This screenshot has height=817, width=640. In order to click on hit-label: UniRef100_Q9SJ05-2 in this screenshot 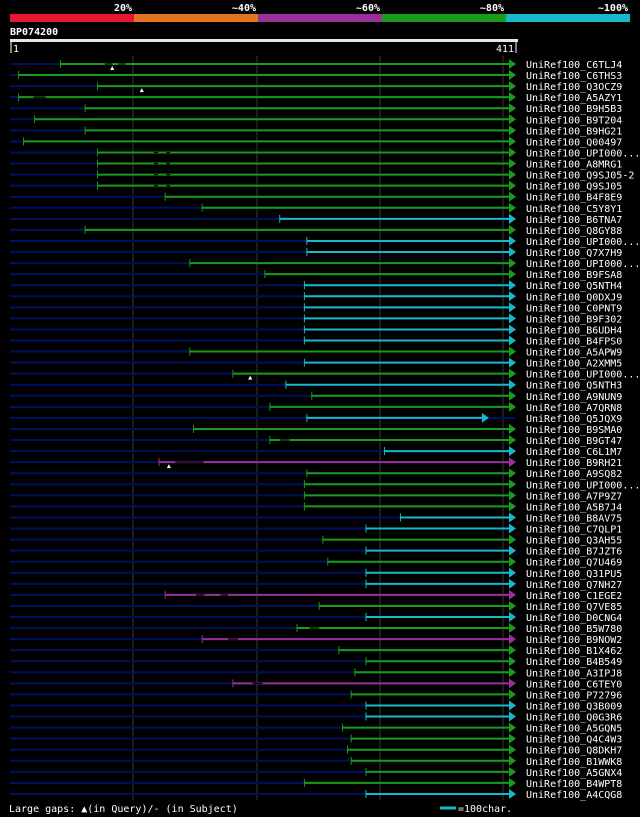, I will do `click(580, 176)`.